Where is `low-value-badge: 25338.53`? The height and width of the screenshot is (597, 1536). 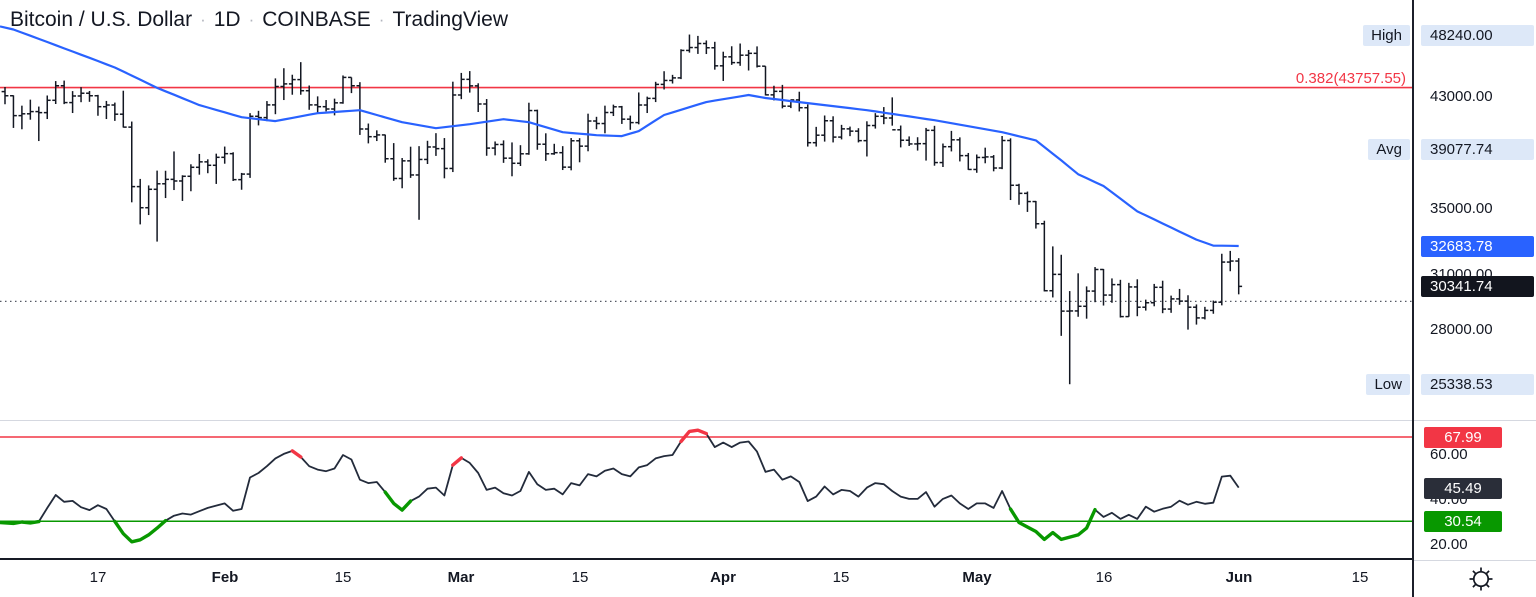
low-value-badge: 25338.53 is located at coordinates (1477, 384).